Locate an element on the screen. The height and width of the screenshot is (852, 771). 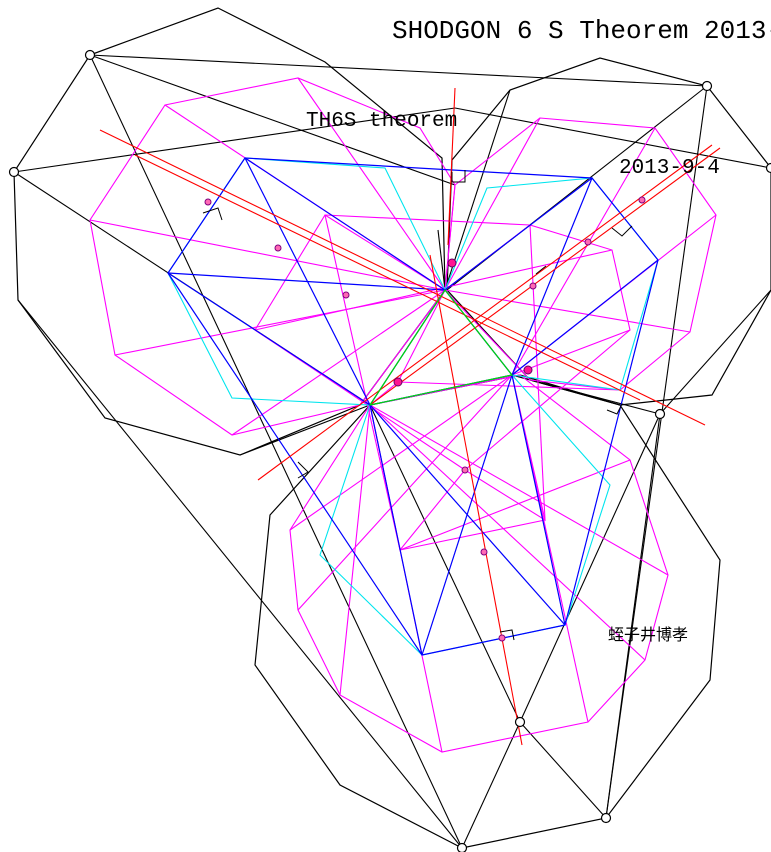
marked-points-large is located at coordinates (463, 322).